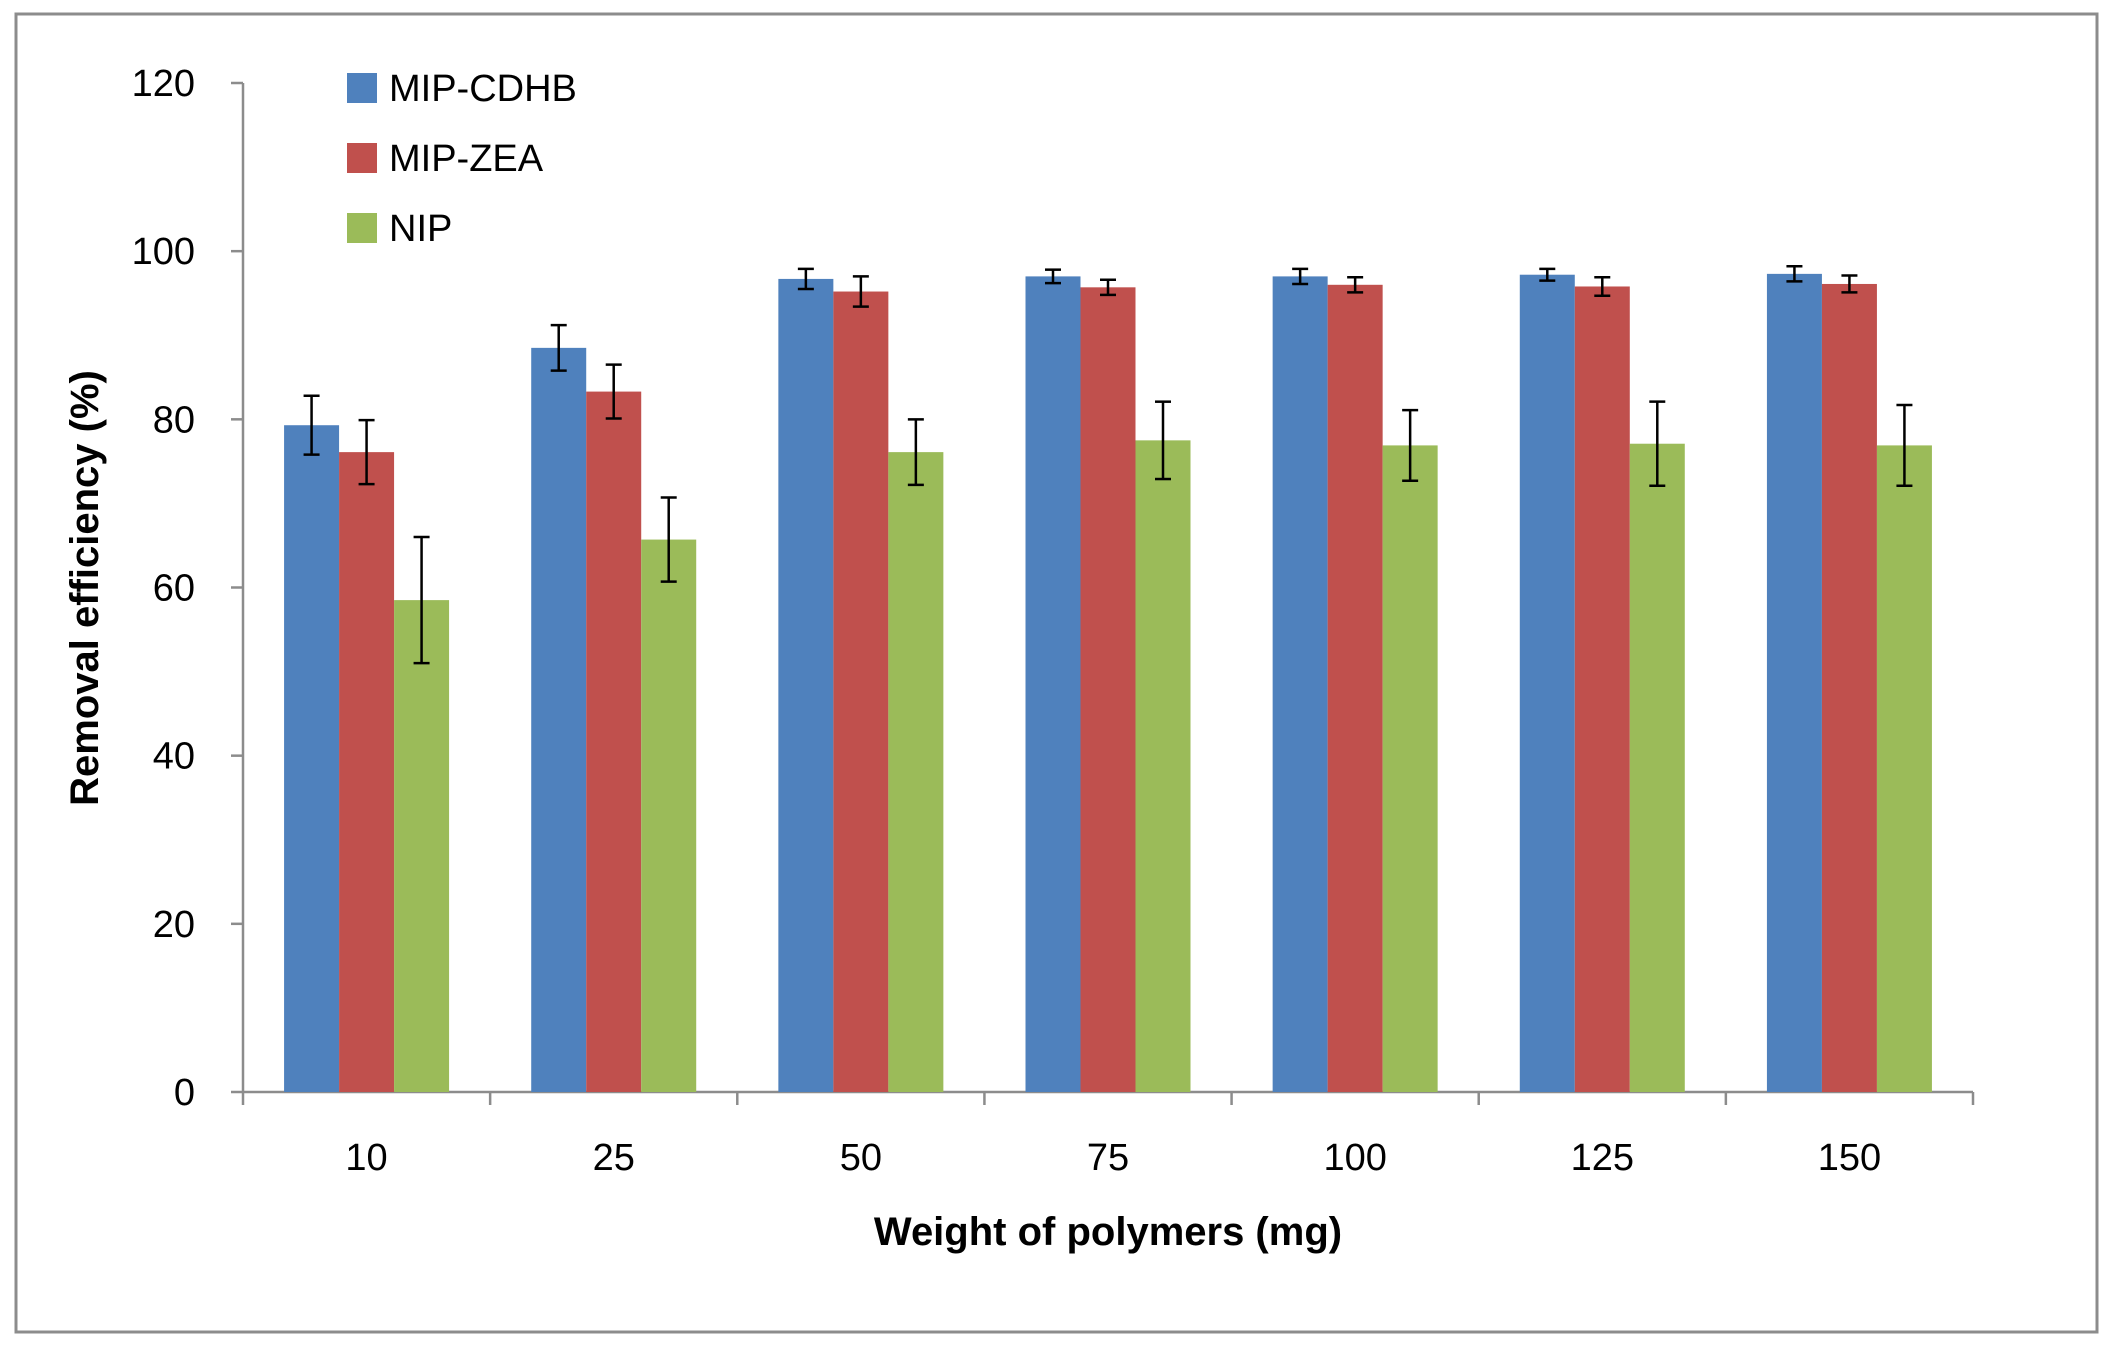 Image resolution: width=2113 pixels, height=1365 pixels. Describe the element at coordinates (1108, 1158) in the screenshot. I see `x-tick-label: 75` at that location.